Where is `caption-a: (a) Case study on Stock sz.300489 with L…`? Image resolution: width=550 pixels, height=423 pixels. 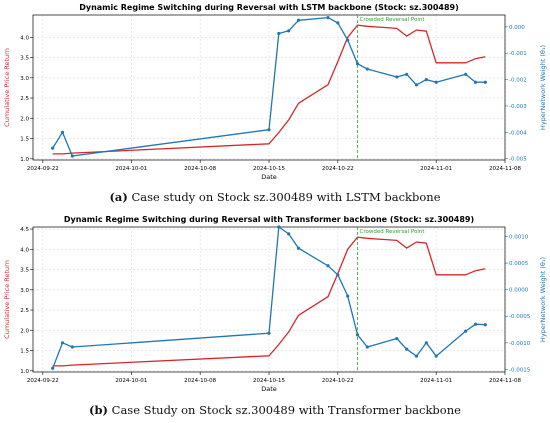
caption-a: (a) Case study on Stock sz.300489 with L… is located at coordinates (275, 197).